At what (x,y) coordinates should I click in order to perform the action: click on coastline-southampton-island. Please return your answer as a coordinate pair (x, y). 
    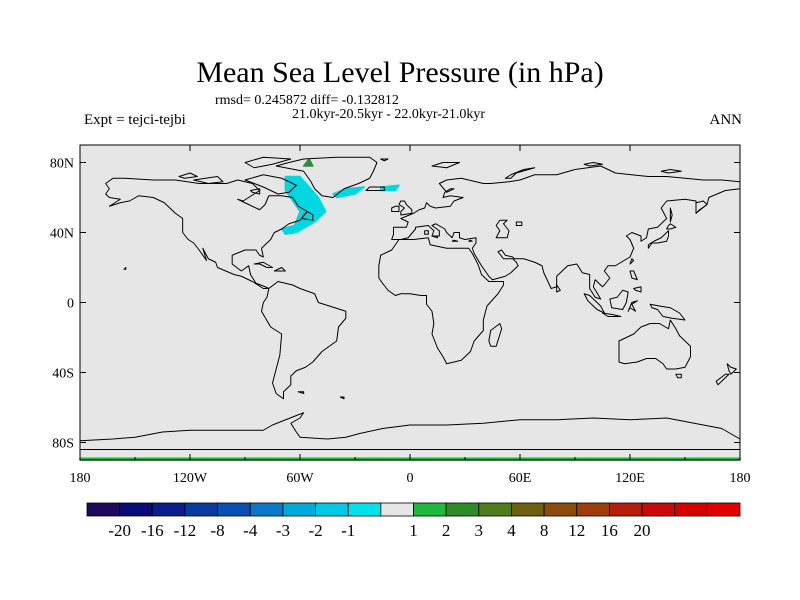
    Looking at the image, I should click on (255, 191).